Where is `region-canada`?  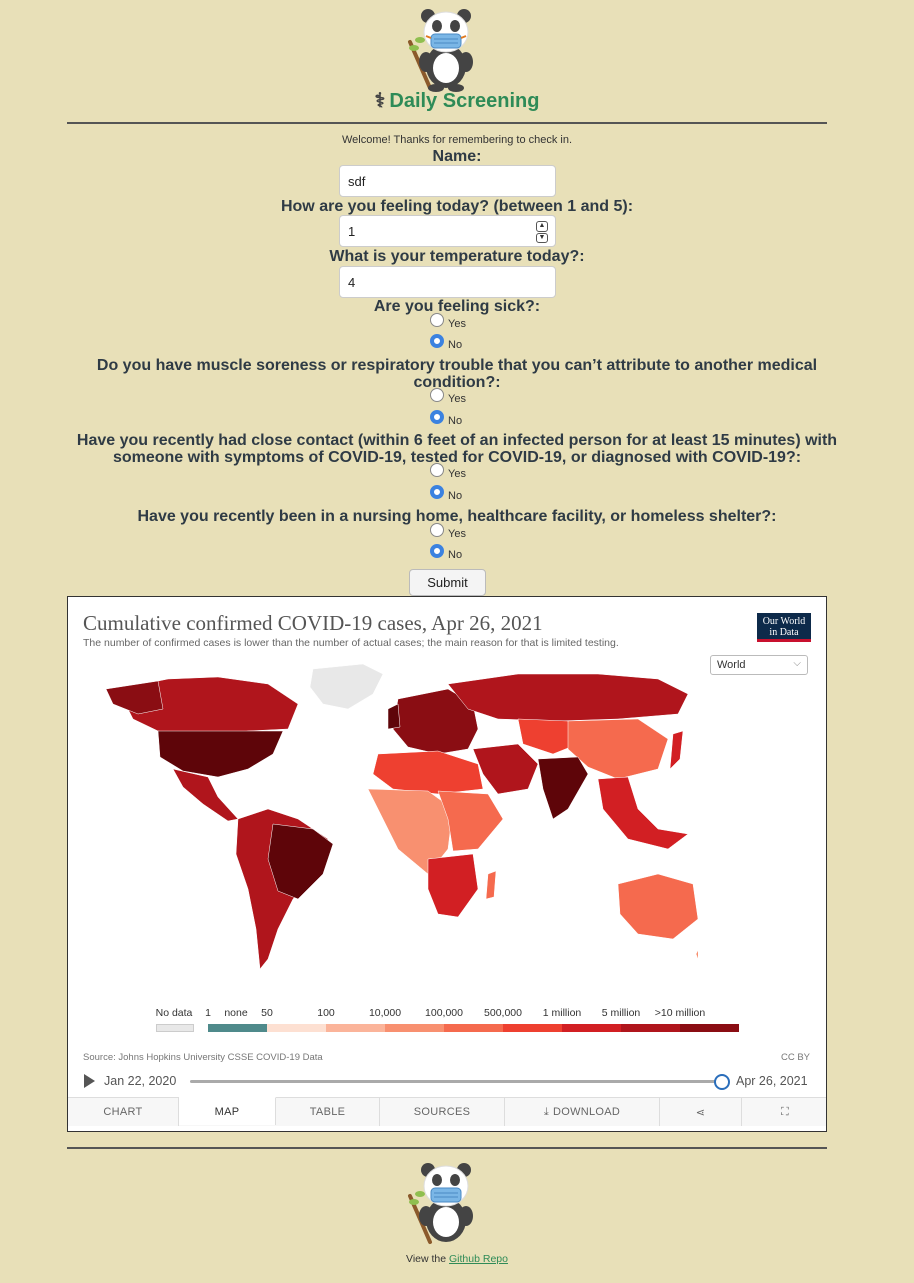 region-canada is located at coordinates (208, 707).